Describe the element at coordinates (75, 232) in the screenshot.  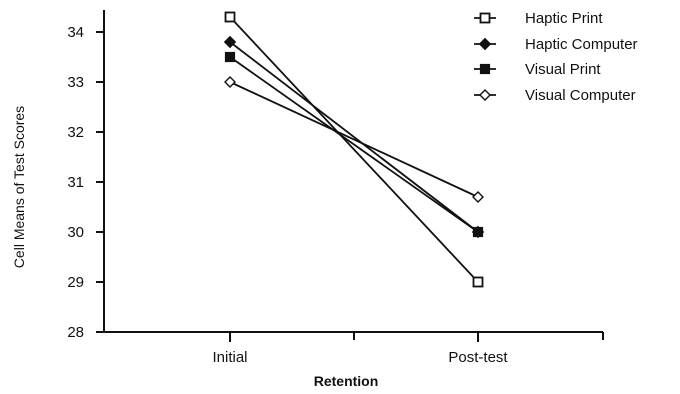
I see `y-tick-label: 30` at that location.